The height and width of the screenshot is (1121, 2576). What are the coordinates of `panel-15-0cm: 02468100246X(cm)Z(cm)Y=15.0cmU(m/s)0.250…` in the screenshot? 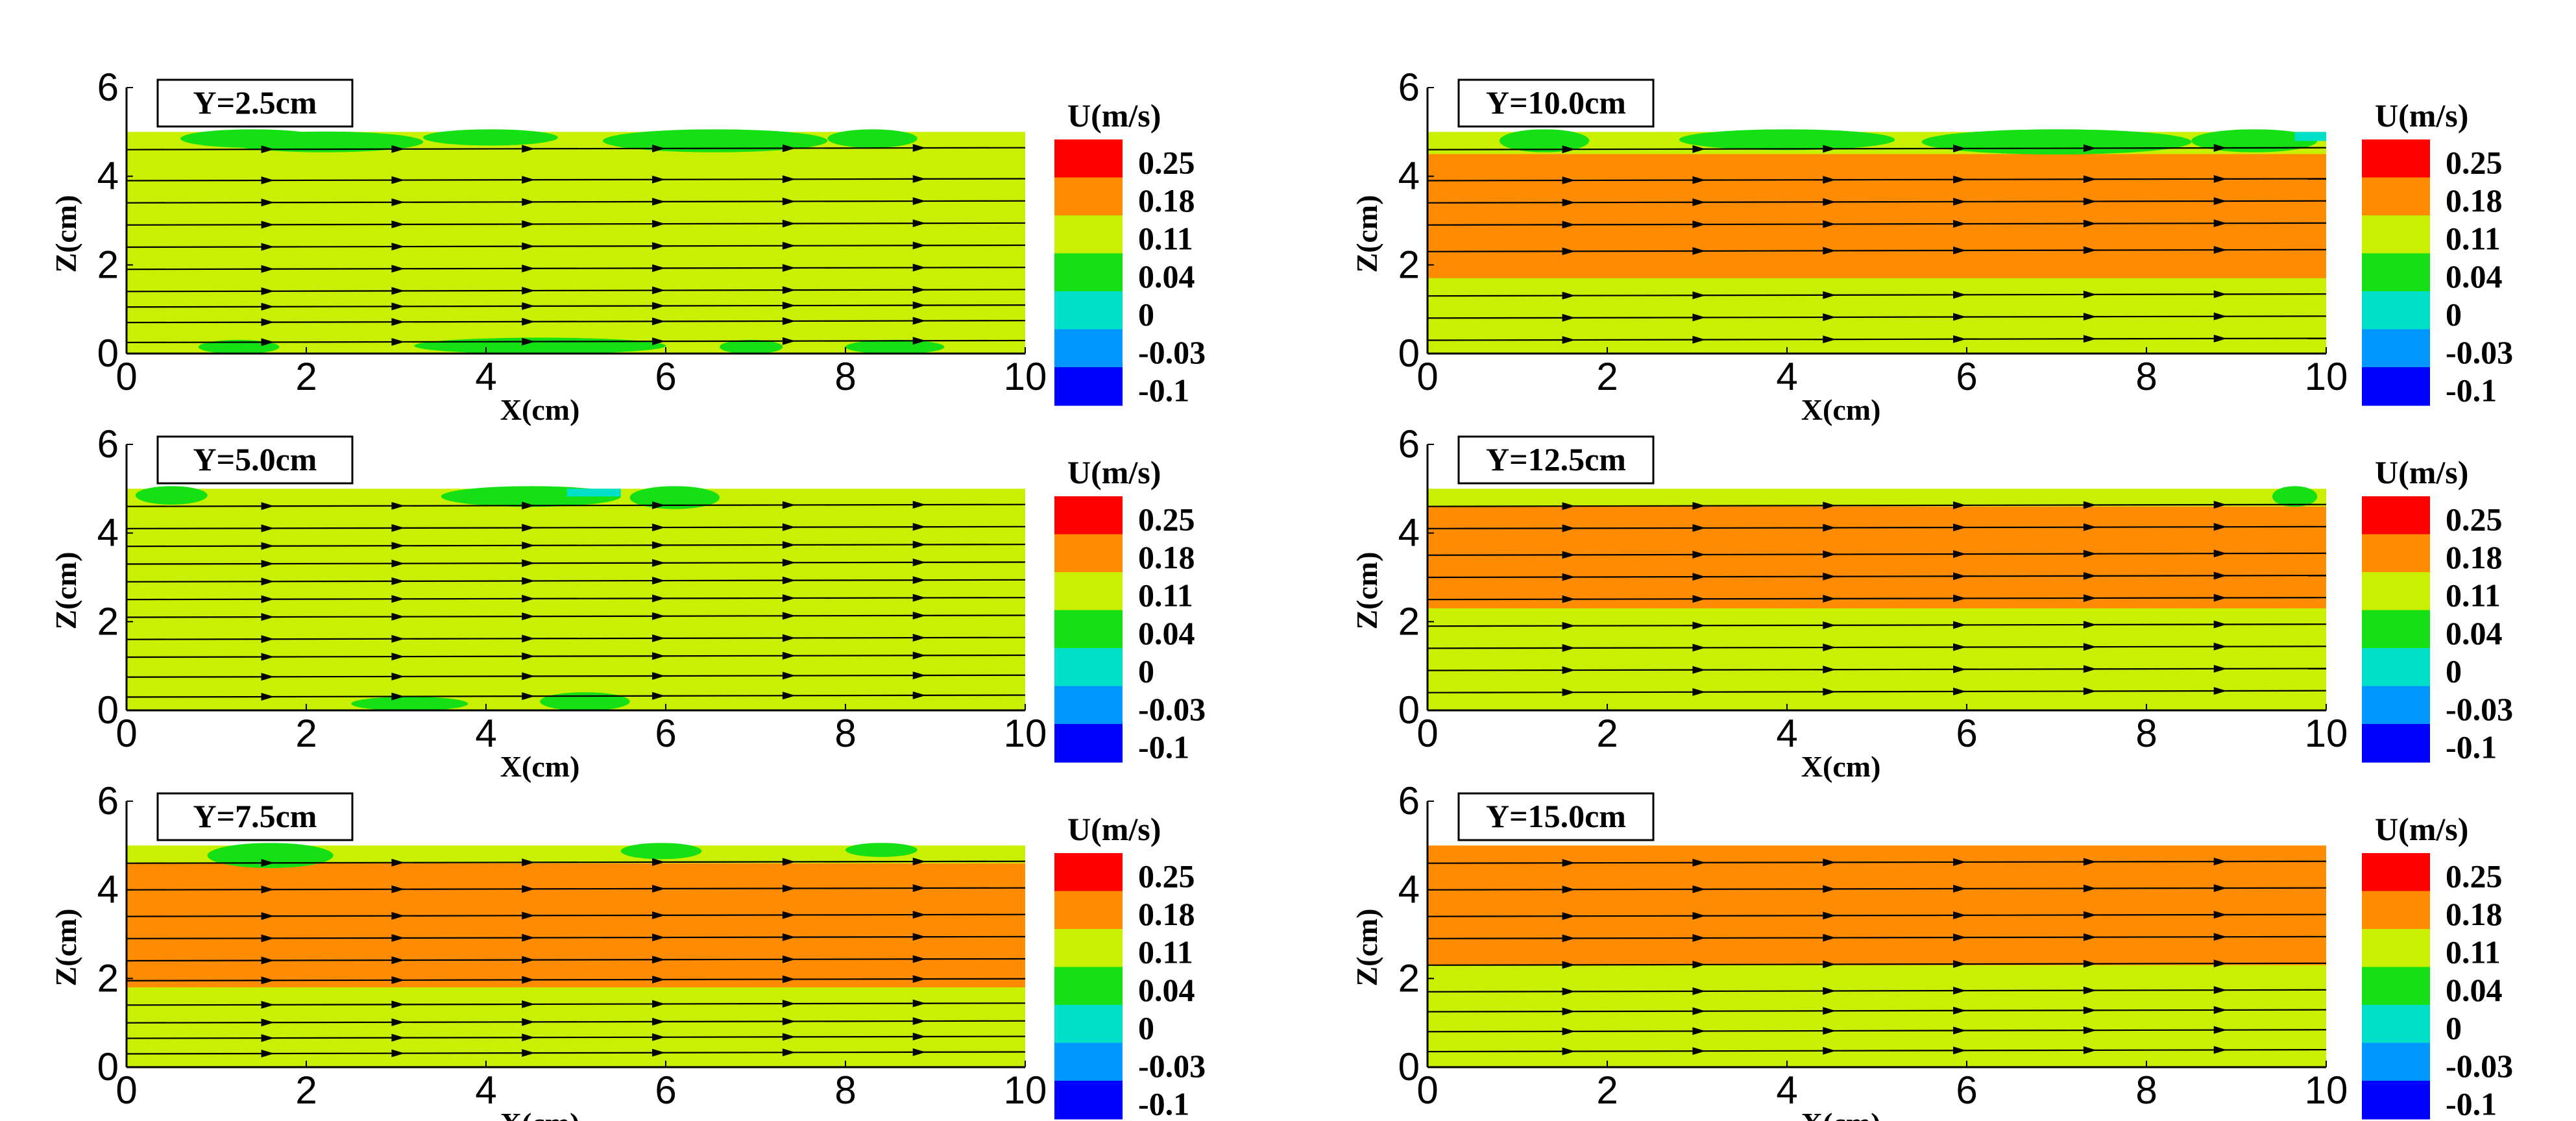 It's located at (1931, 950).